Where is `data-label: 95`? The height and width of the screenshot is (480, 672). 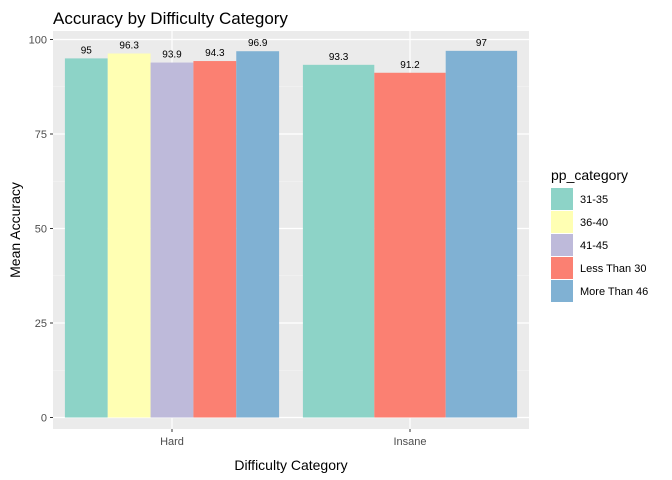
data-label: 95 is located at coordinates (87, 50).